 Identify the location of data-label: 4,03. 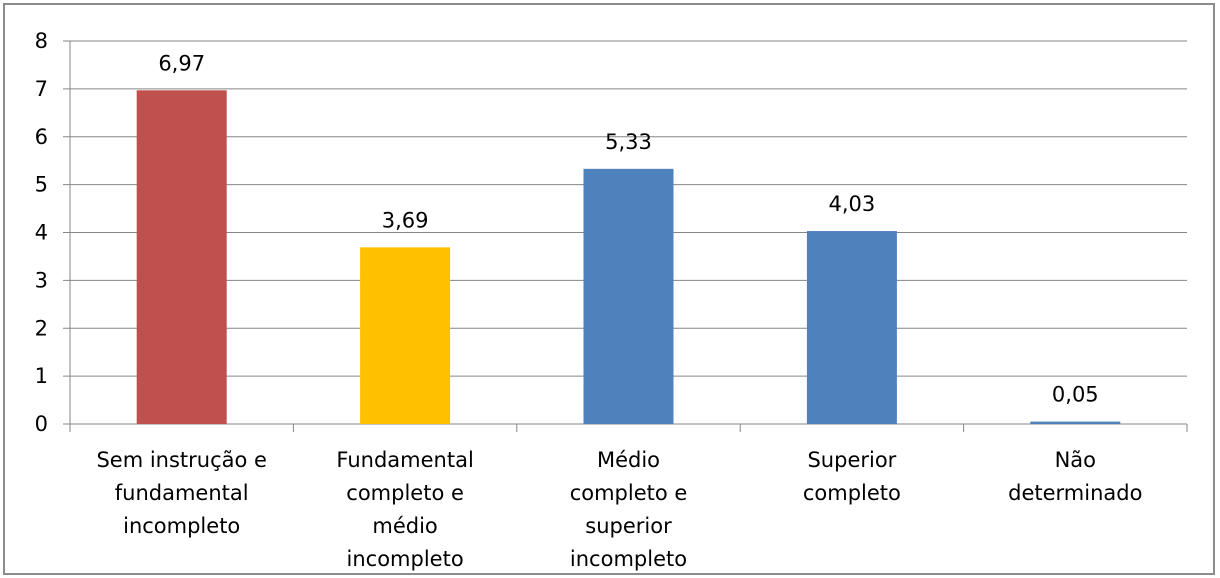
(852, 204).